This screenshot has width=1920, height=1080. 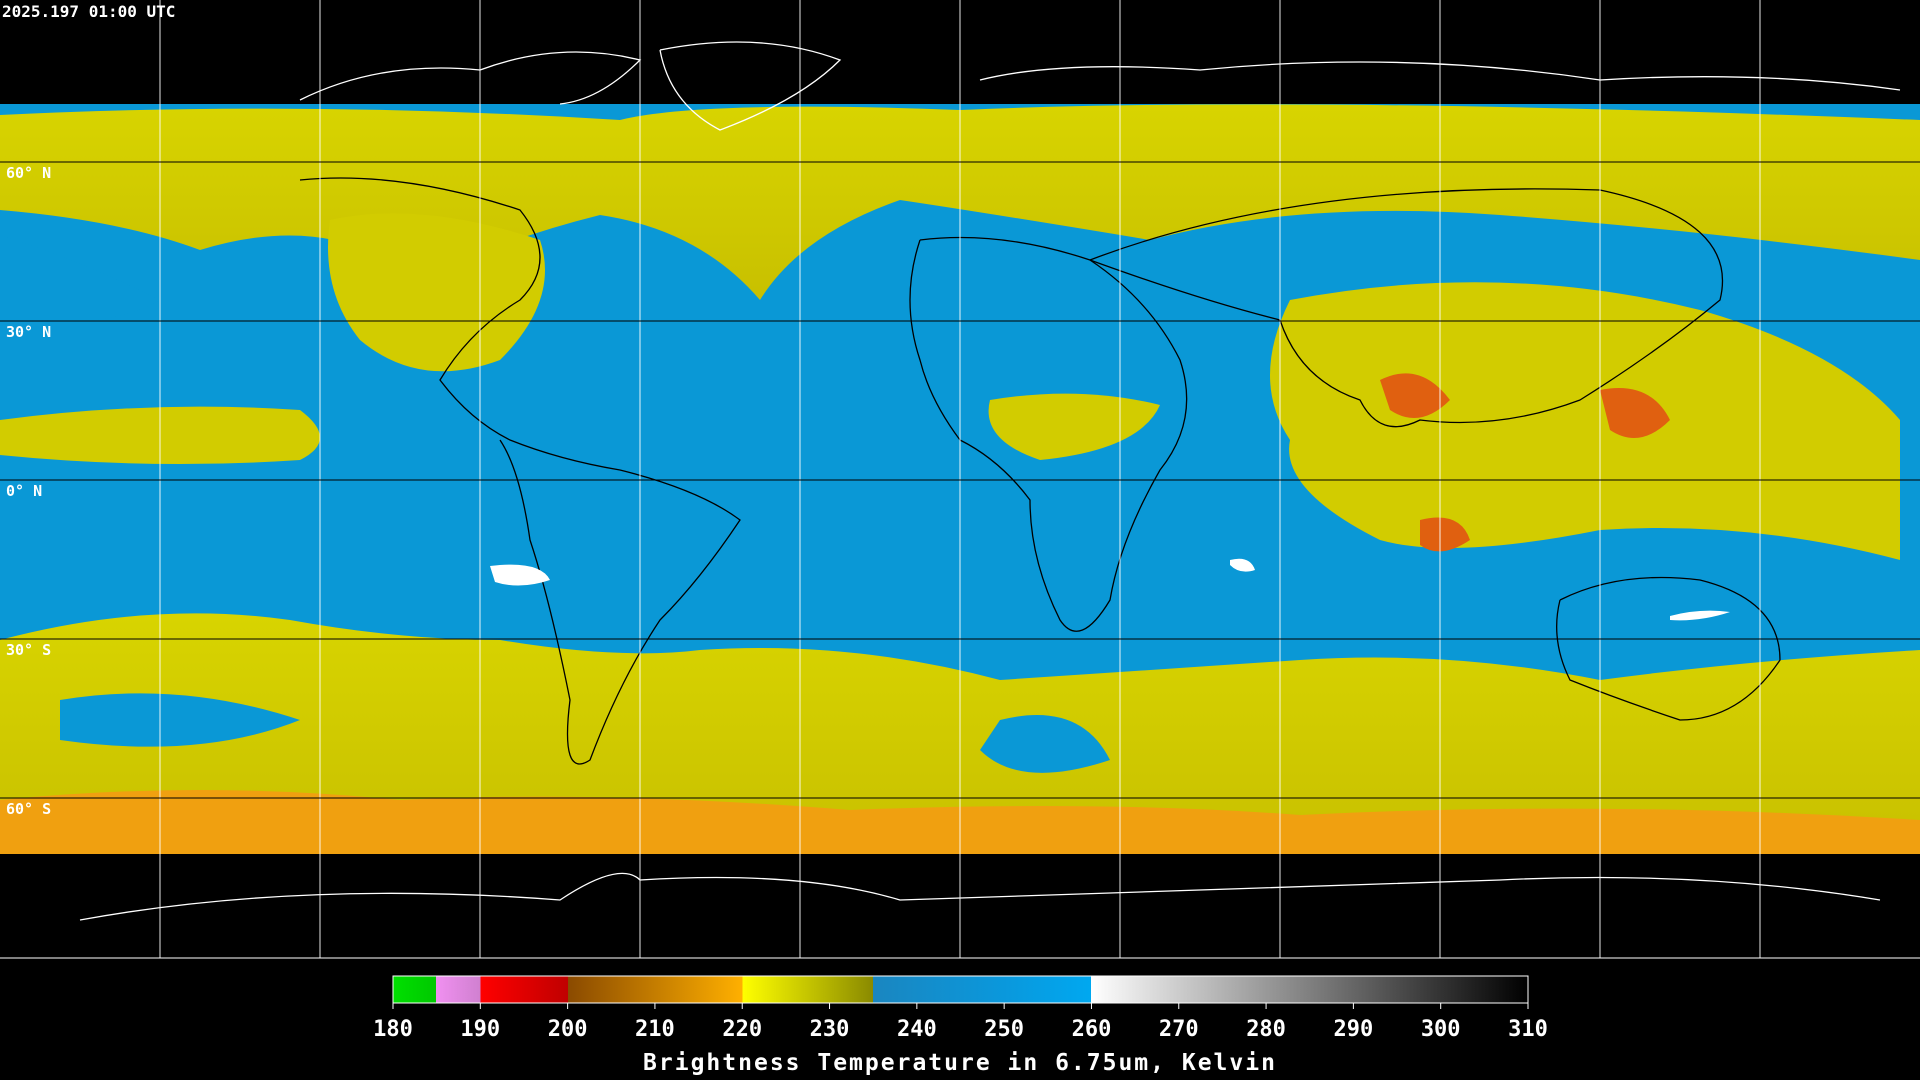 What do you see at coordinates (1092, 1029) in the screenshot?
I see `colorbar-tick-label: 260` at bounding box center [1092, 1029].